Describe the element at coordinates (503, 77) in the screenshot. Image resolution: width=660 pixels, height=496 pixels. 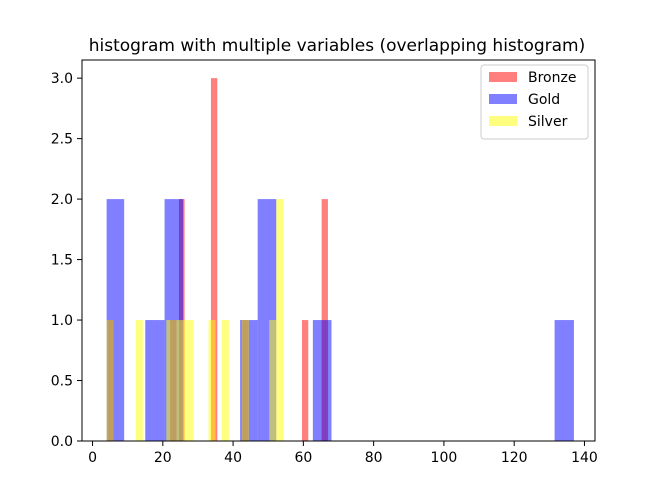
I see `bronze-legend-swatch` at that location.